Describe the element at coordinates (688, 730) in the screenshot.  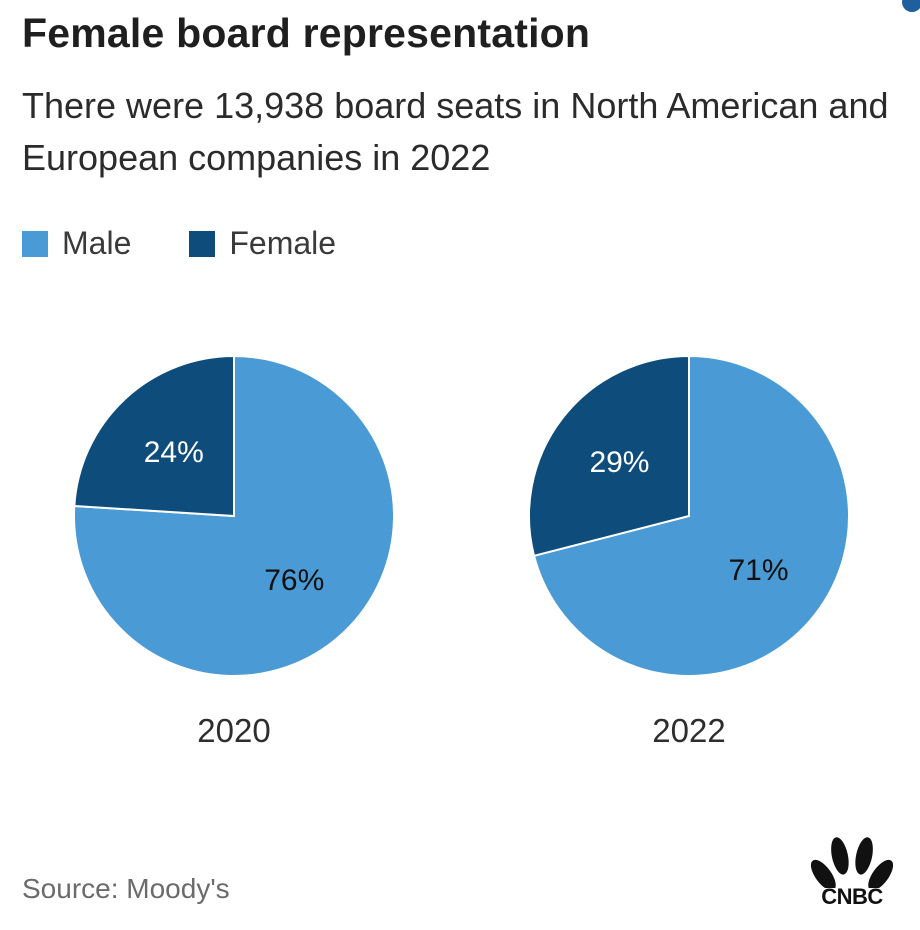
I see `pie-year-label-2022: 2022` at that location.